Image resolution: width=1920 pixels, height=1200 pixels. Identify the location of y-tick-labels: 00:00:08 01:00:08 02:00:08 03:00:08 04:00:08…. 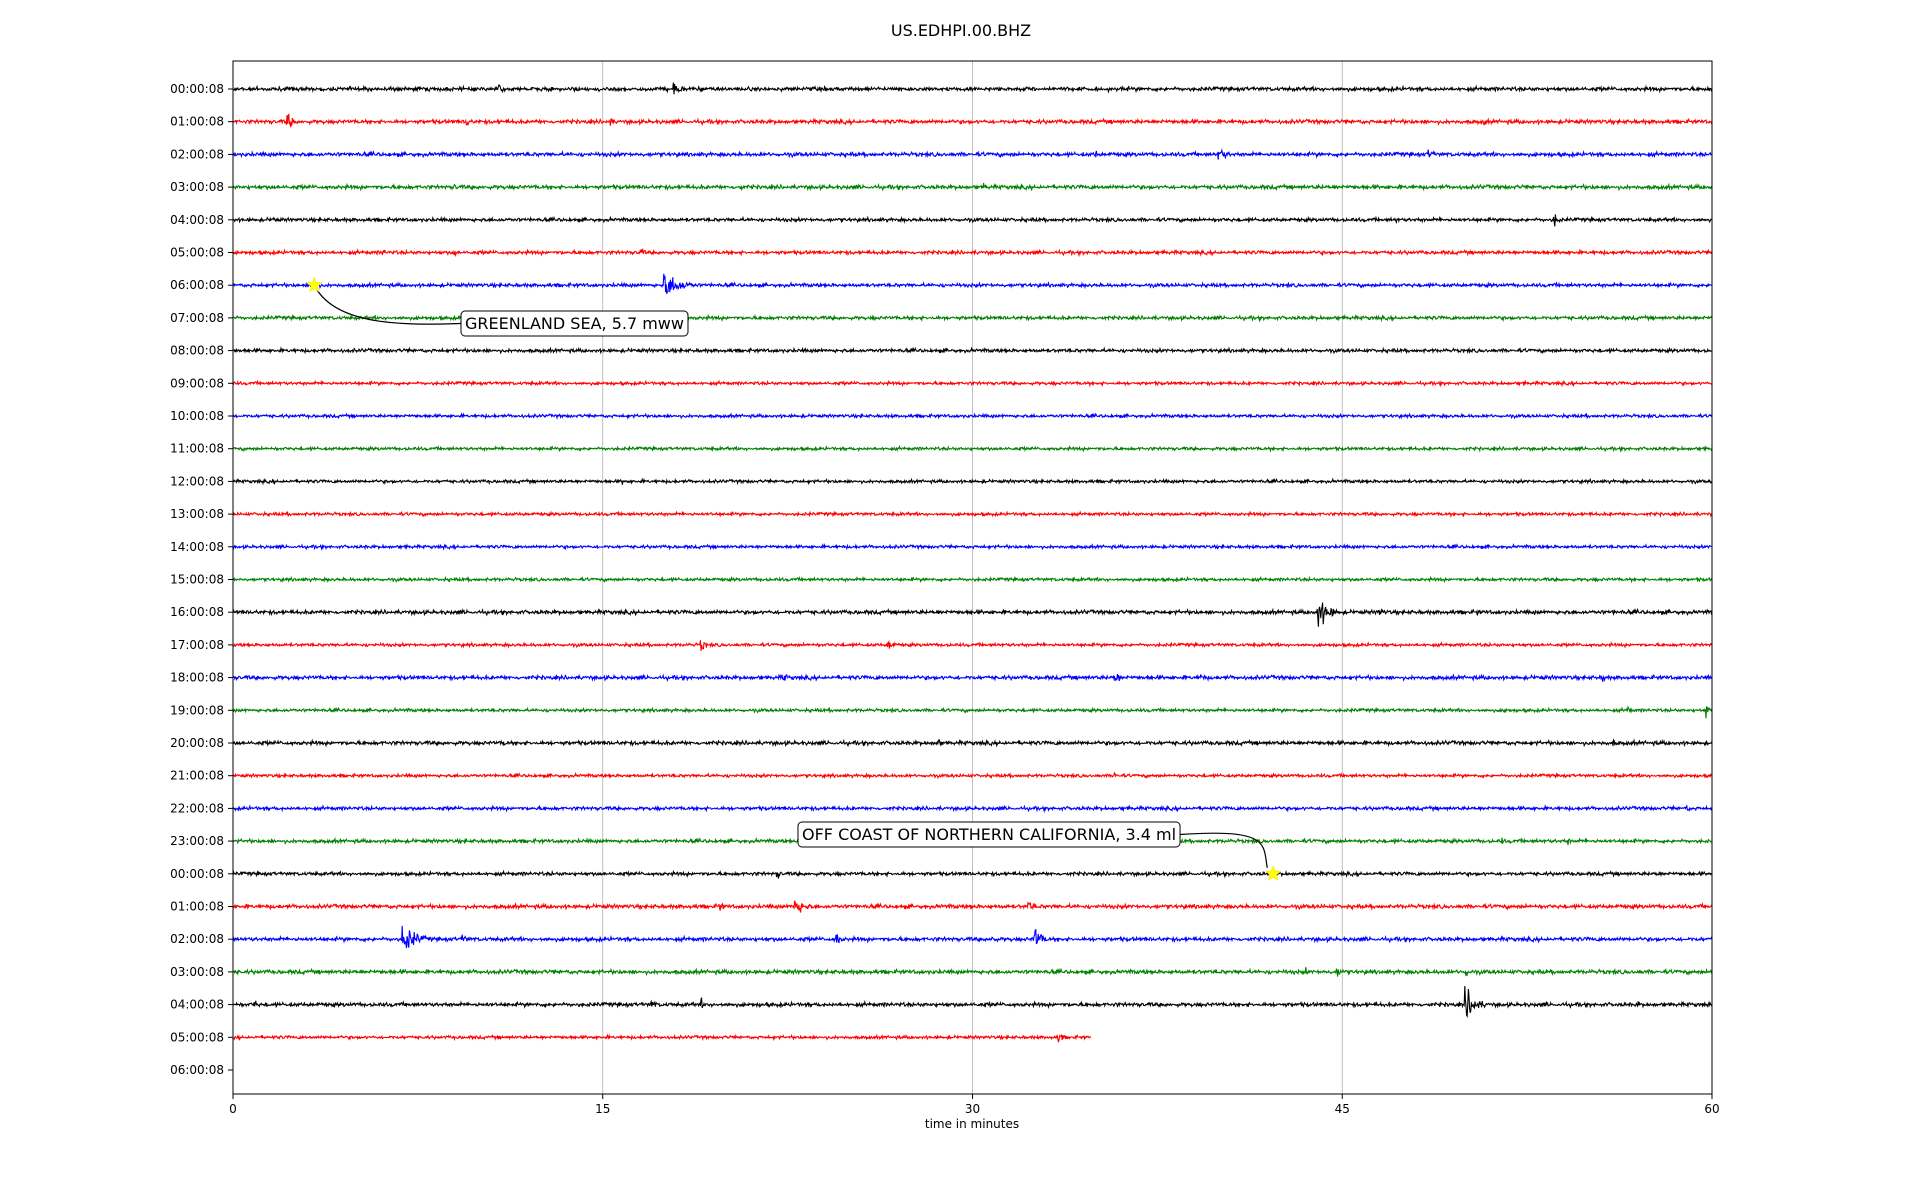
(201, 579).